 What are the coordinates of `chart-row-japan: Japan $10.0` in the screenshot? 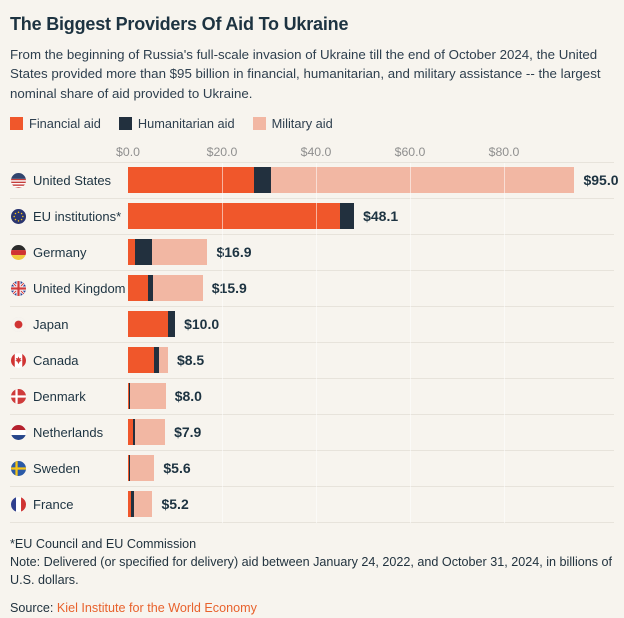 It's located at (312, 325).